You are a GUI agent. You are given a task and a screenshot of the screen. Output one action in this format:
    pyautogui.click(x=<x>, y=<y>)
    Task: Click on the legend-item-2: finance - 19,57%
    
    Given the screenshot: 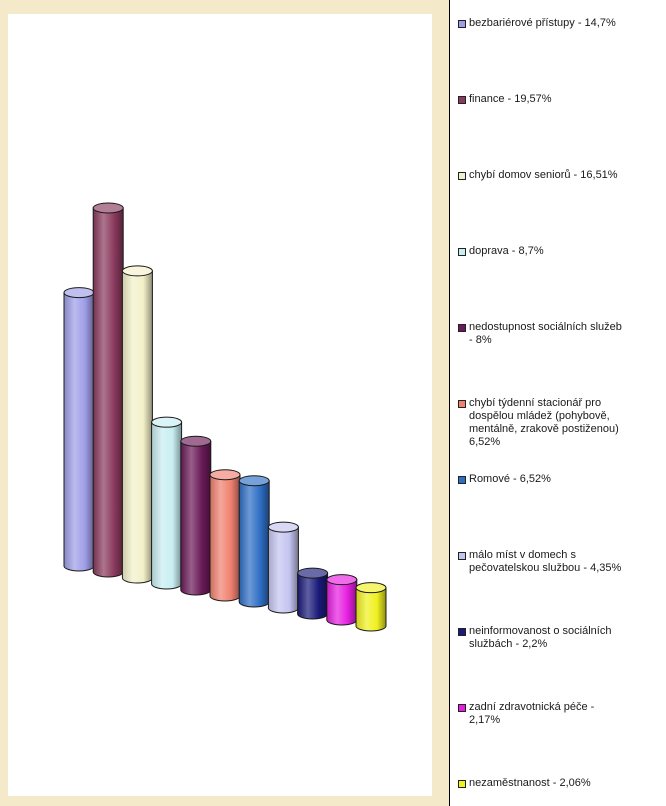 What is the action you would take?
    pyautogui.click(x=562, y=99)
    